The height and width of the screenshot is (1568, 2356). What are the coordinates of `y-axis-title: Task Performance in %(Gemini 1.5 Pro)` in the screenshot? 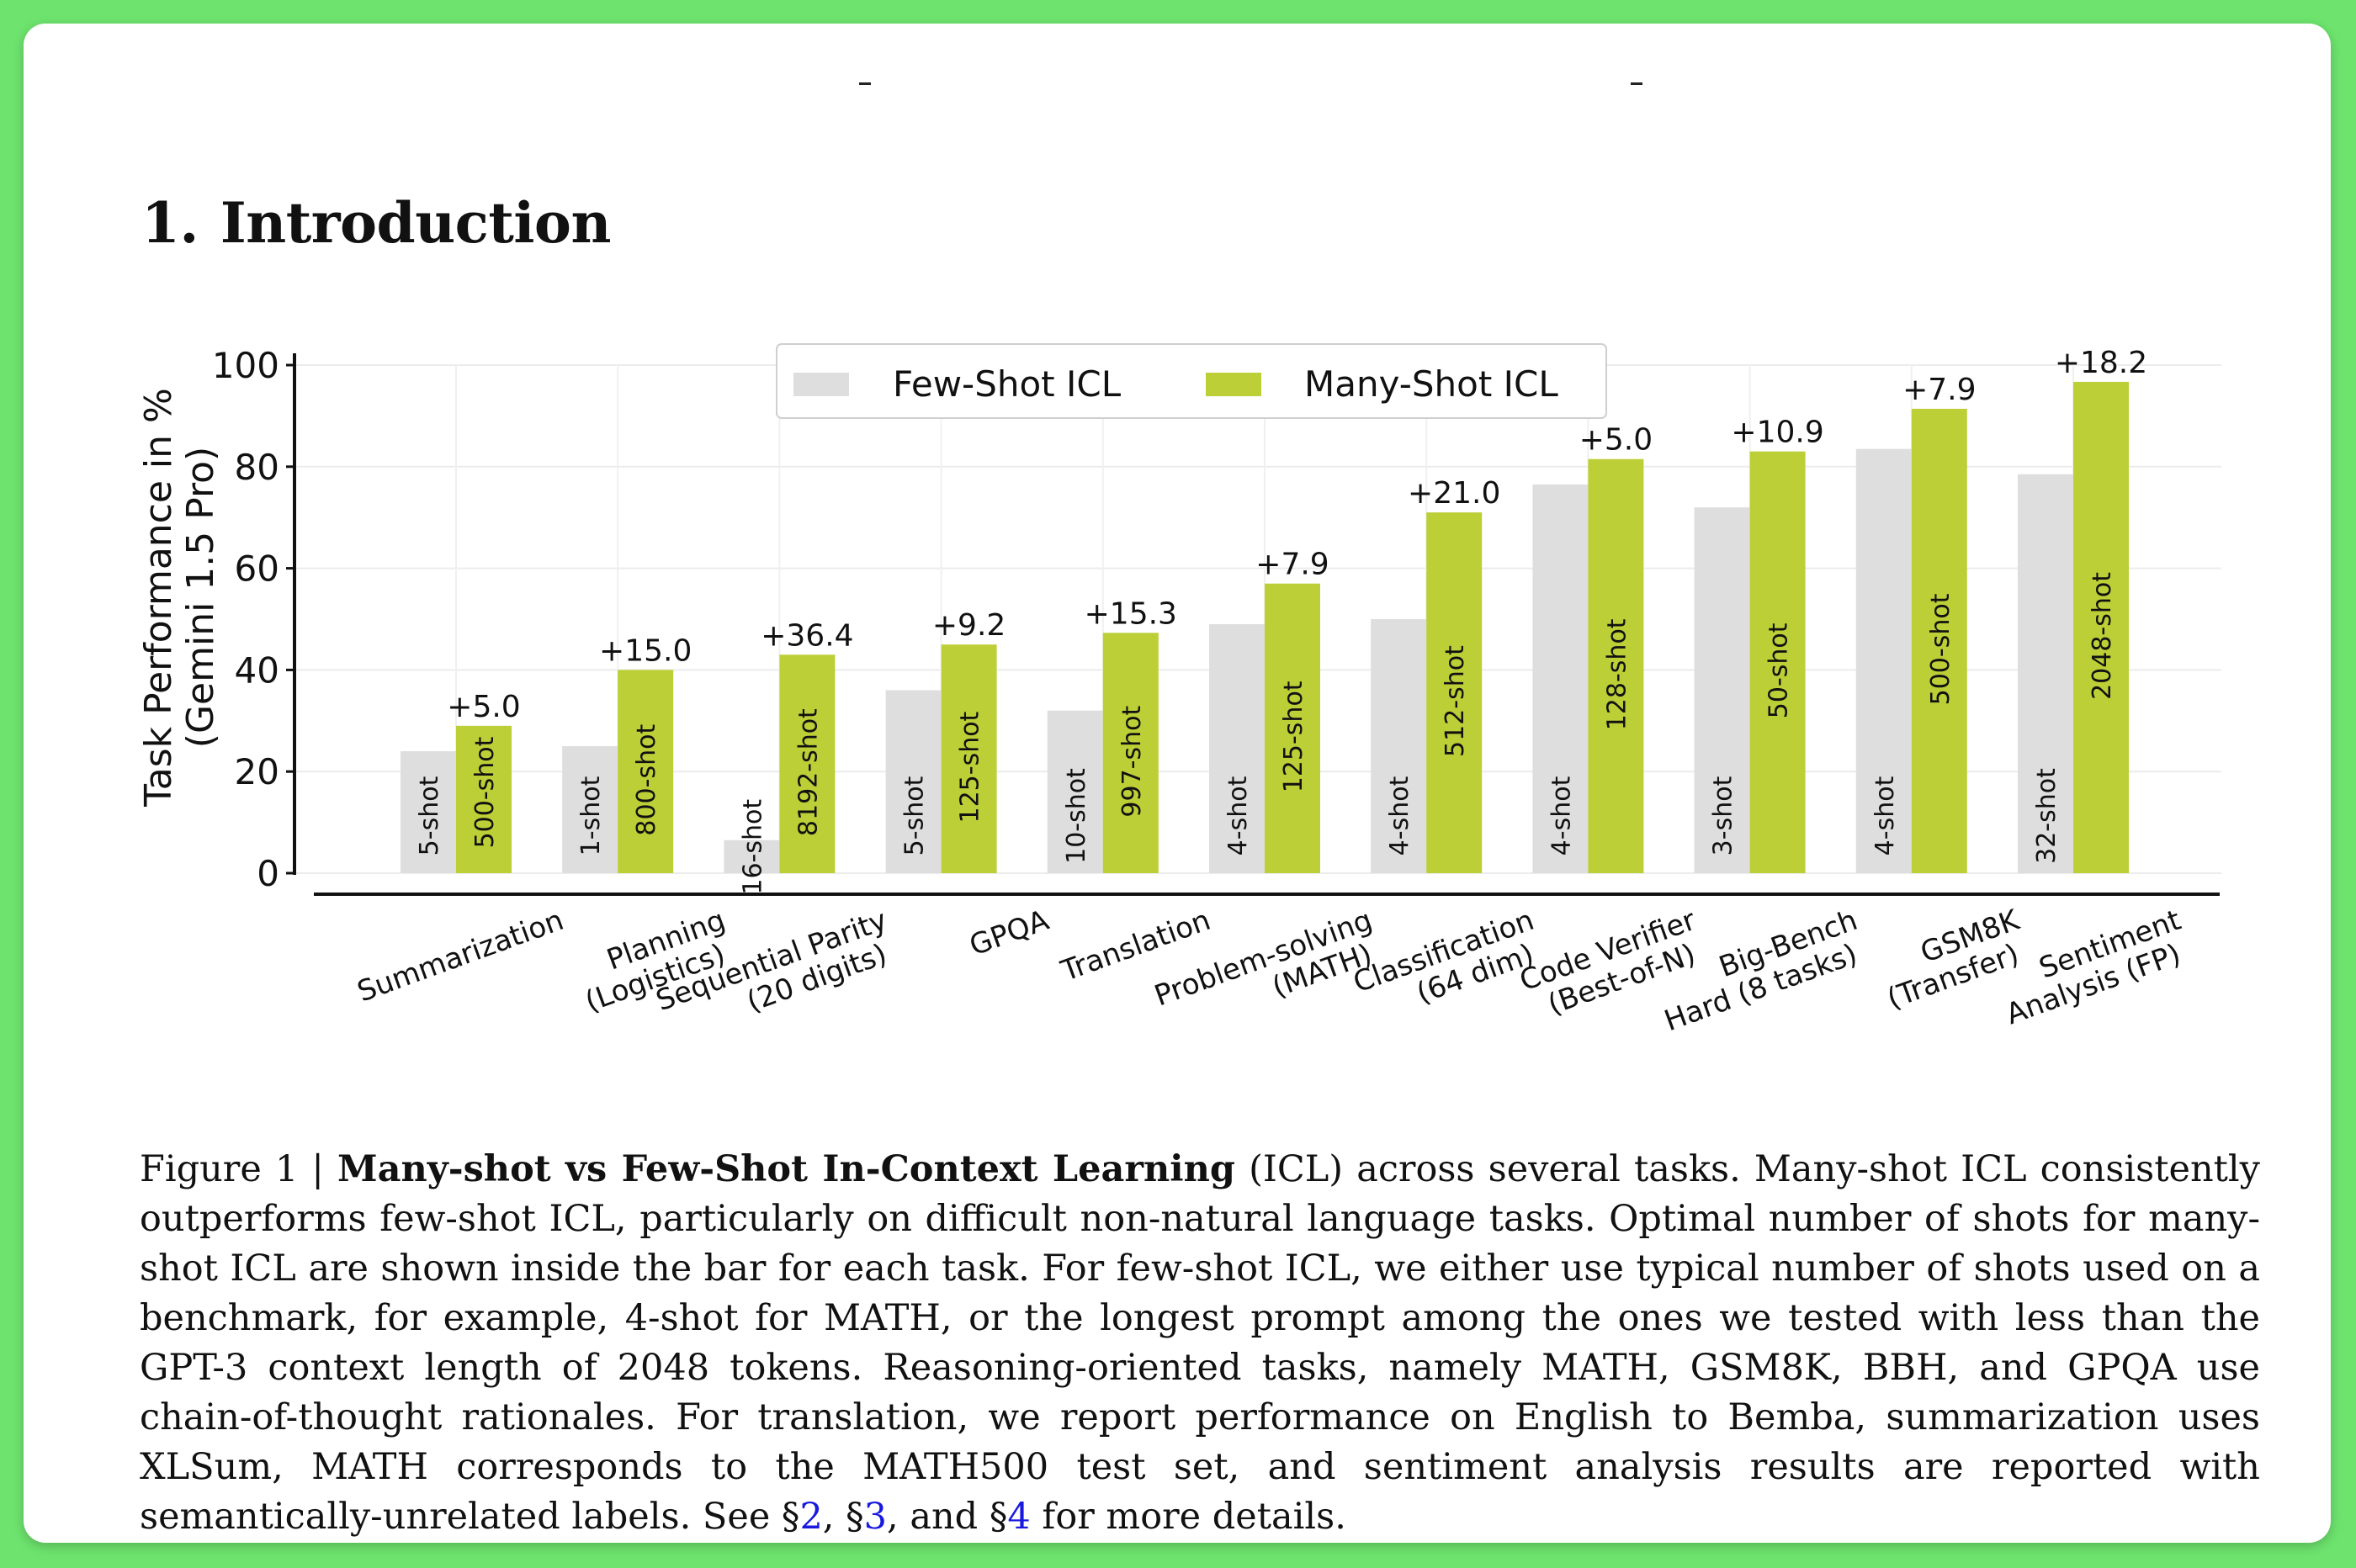 It's located at (179, 598).